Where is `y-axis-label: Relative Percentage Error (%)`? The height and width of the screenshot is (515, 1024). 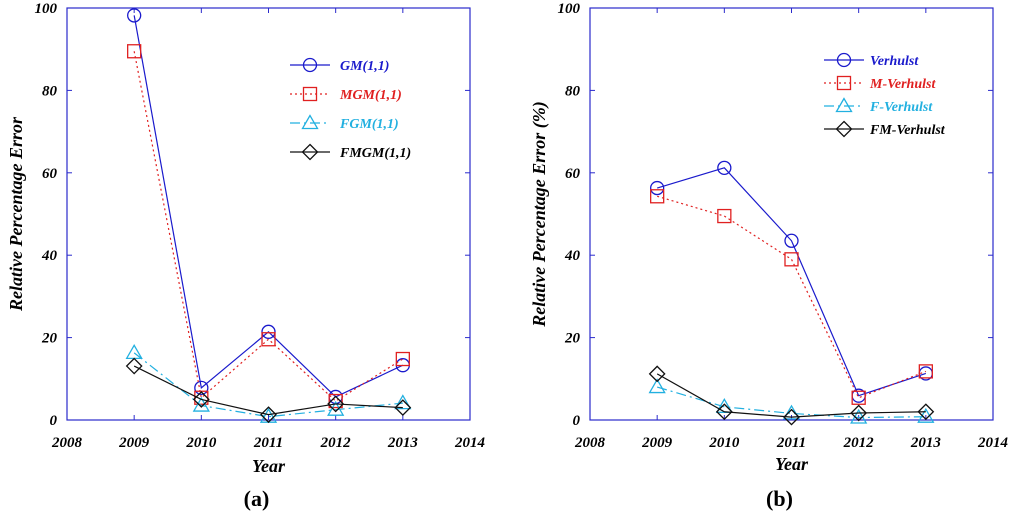 y-axis-label: Relative Percentage Error (%) is located at coordinates (539, 214).